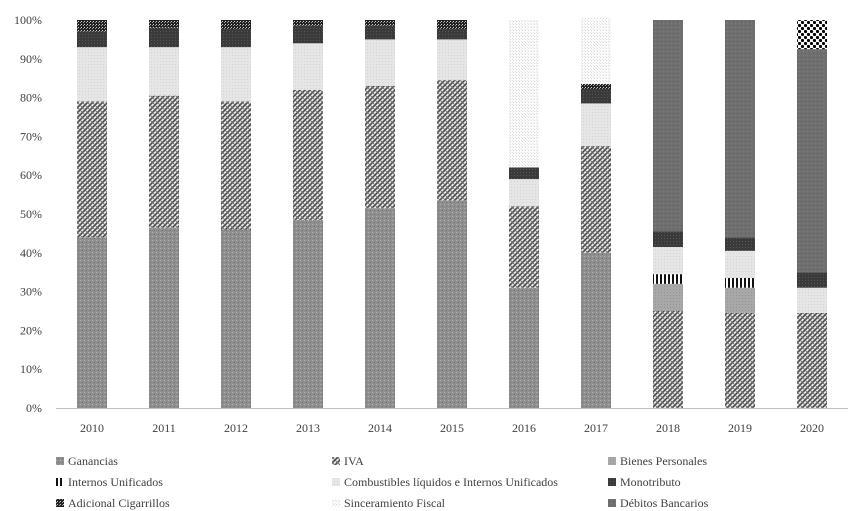 The height and width of the screenshot is (511, 848). What do you see at coordinates (664, 503) in the screenshot?
I see `legend-label: Débitos Bancarios` at bounding box center [664, 503].